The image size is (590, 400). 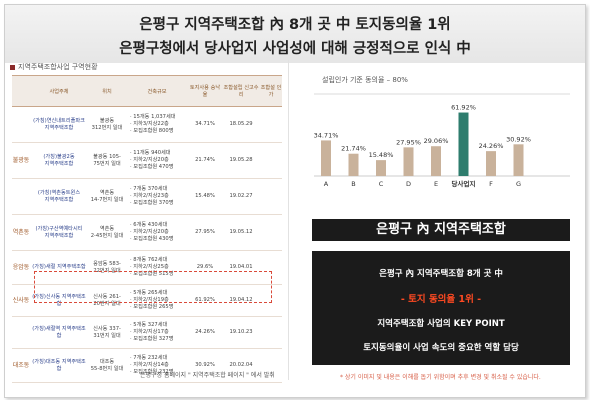 I want to click on table-cell-scale: · 8개동 762세대 · 지하2/지상25층 · 모집조합원 515명, so click(x=157, y=267).